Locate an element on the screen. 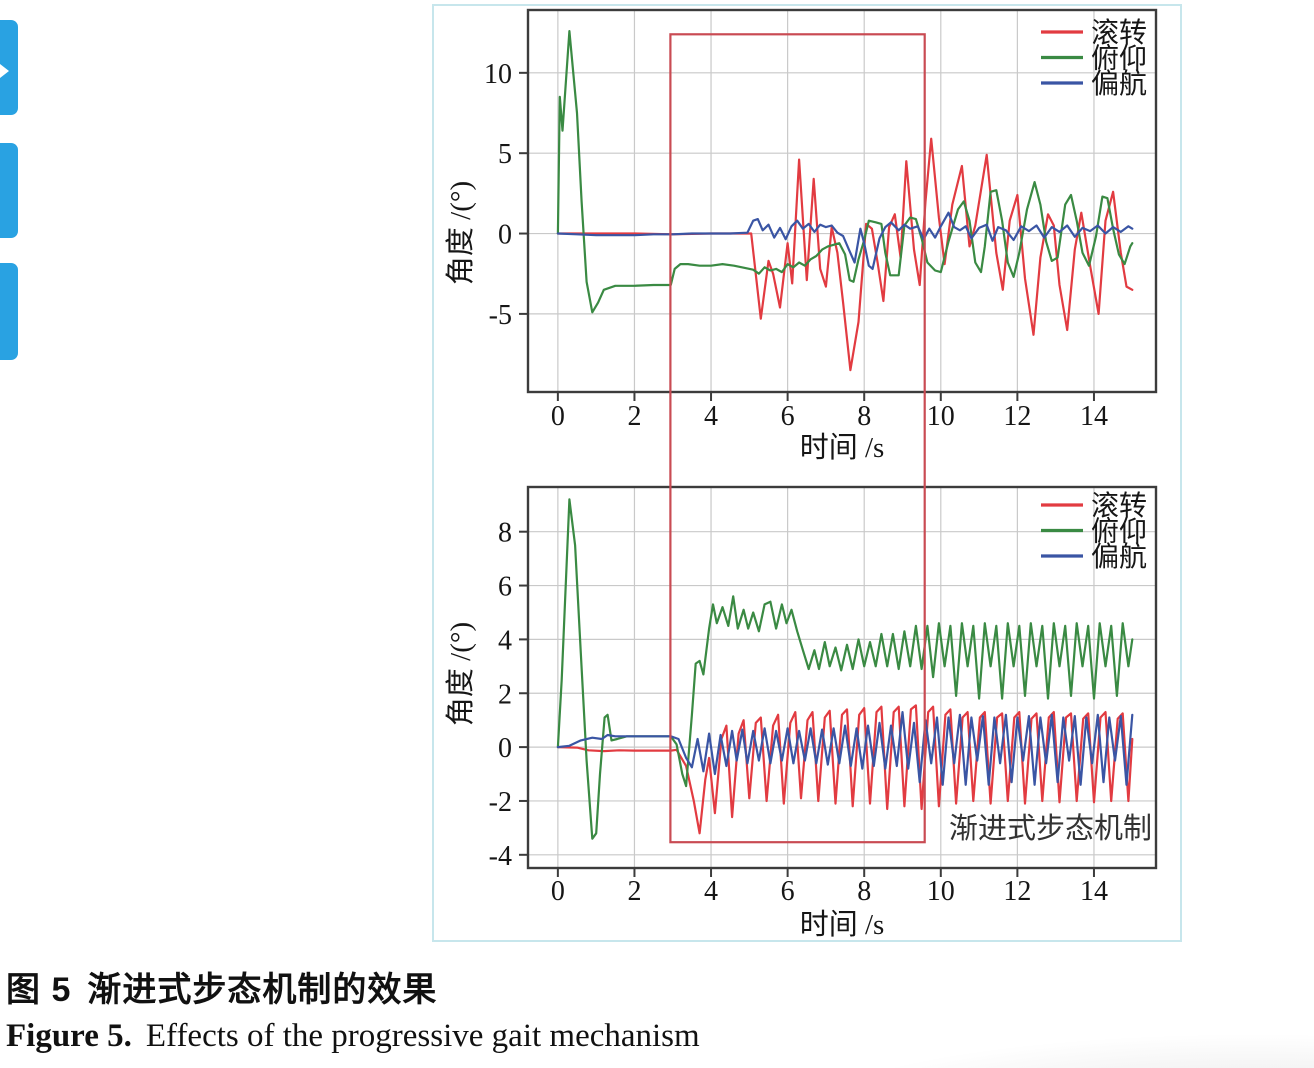 Image resolution: width=1314 pixels, height=1068 pixels. y-tick-label: -2 is located at coordinates (500, 802).